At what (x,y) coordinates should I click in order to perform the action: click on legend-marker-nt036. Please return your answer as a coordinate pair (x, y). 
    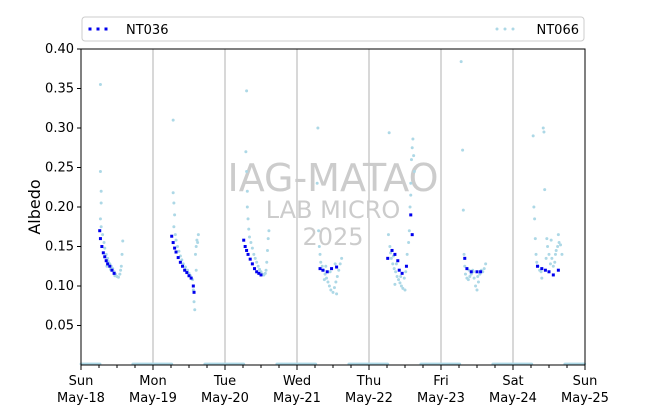
    Looking at the image, I should click on (90, 29).